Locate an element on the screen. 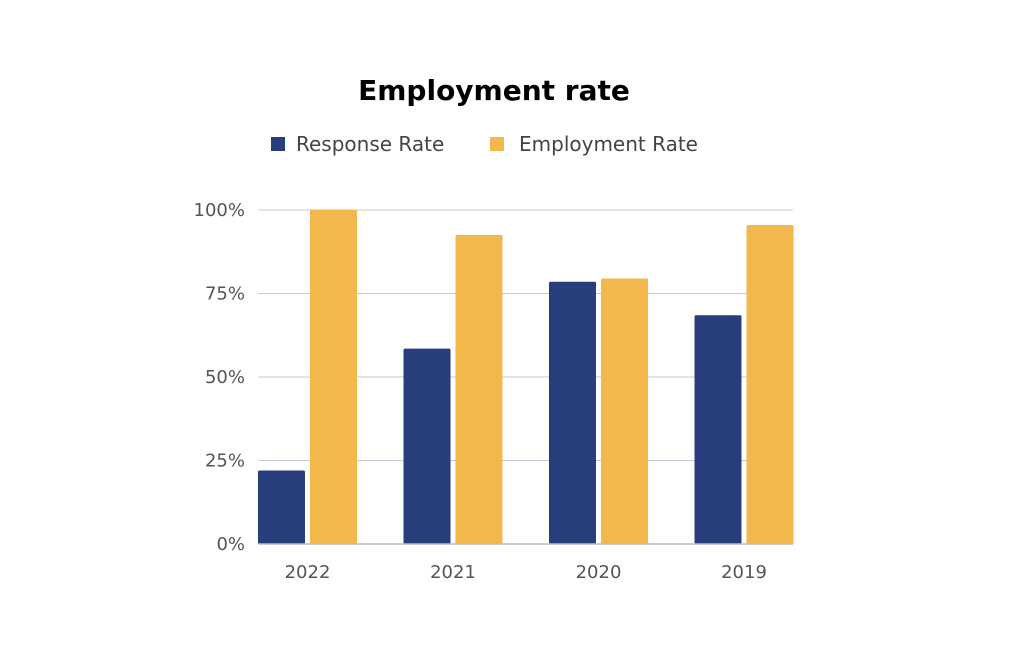 The image size is (1024, 659). bar-response-rate-2022 is located at coordinates (281, 507).